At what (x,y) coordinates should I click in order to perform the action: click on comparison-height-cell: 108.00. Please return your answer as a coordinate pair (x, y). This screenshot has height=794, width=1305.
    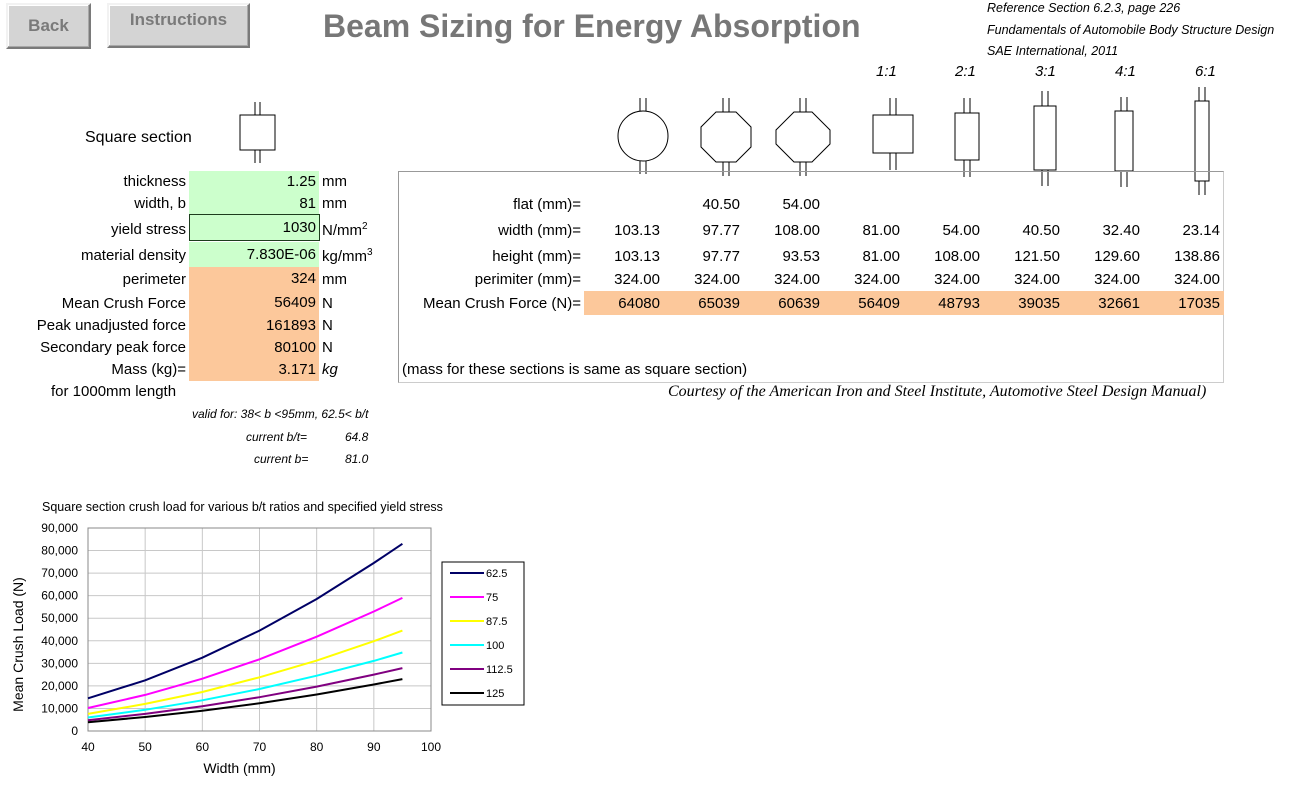
    Looking at the image, I should click on (957, 256).